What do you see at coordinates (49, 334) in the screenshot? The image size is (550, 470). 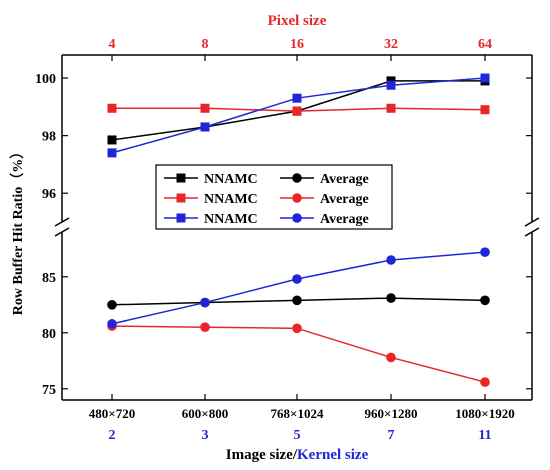 I see `y-lower-tick-label: 80` at bounding box center [49, 334].